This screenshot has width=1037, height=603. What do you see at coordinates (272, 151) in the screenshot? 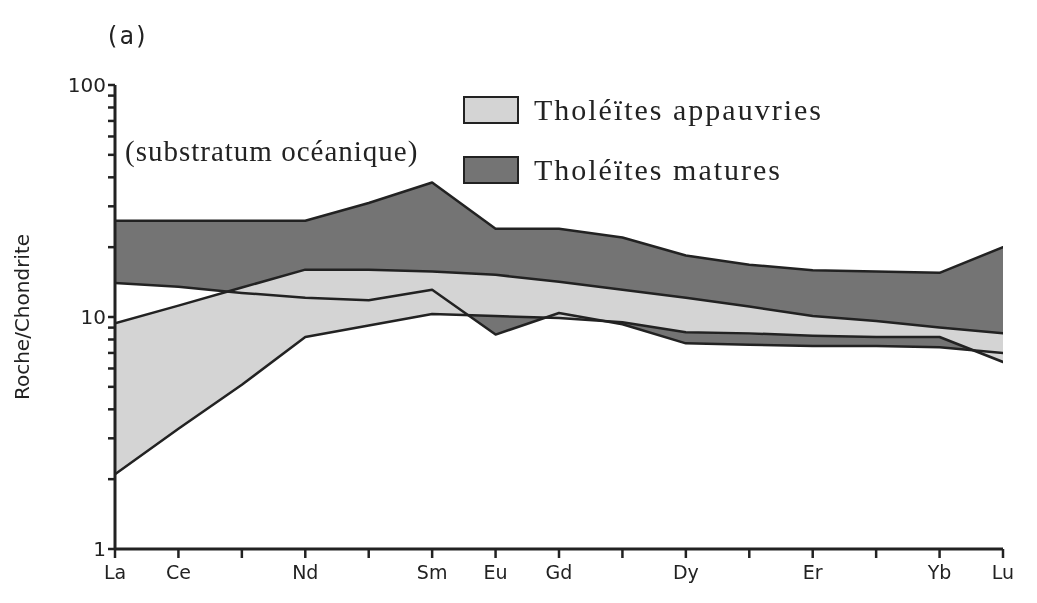
I see `annotation: (substratum océanique)` at bounding box center [272, 151].